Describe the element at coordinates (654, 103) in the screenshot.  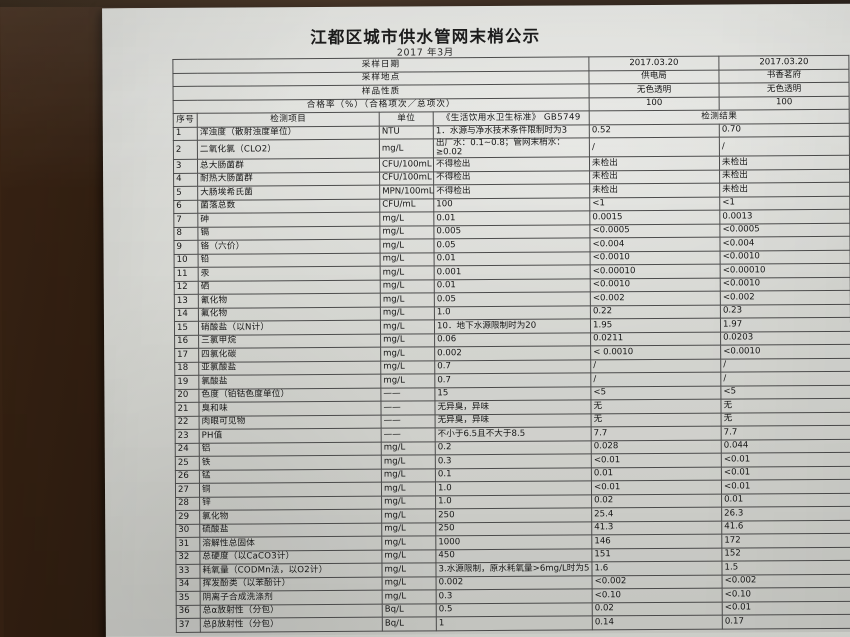
I see `info-row-value-1: 100` at that location.